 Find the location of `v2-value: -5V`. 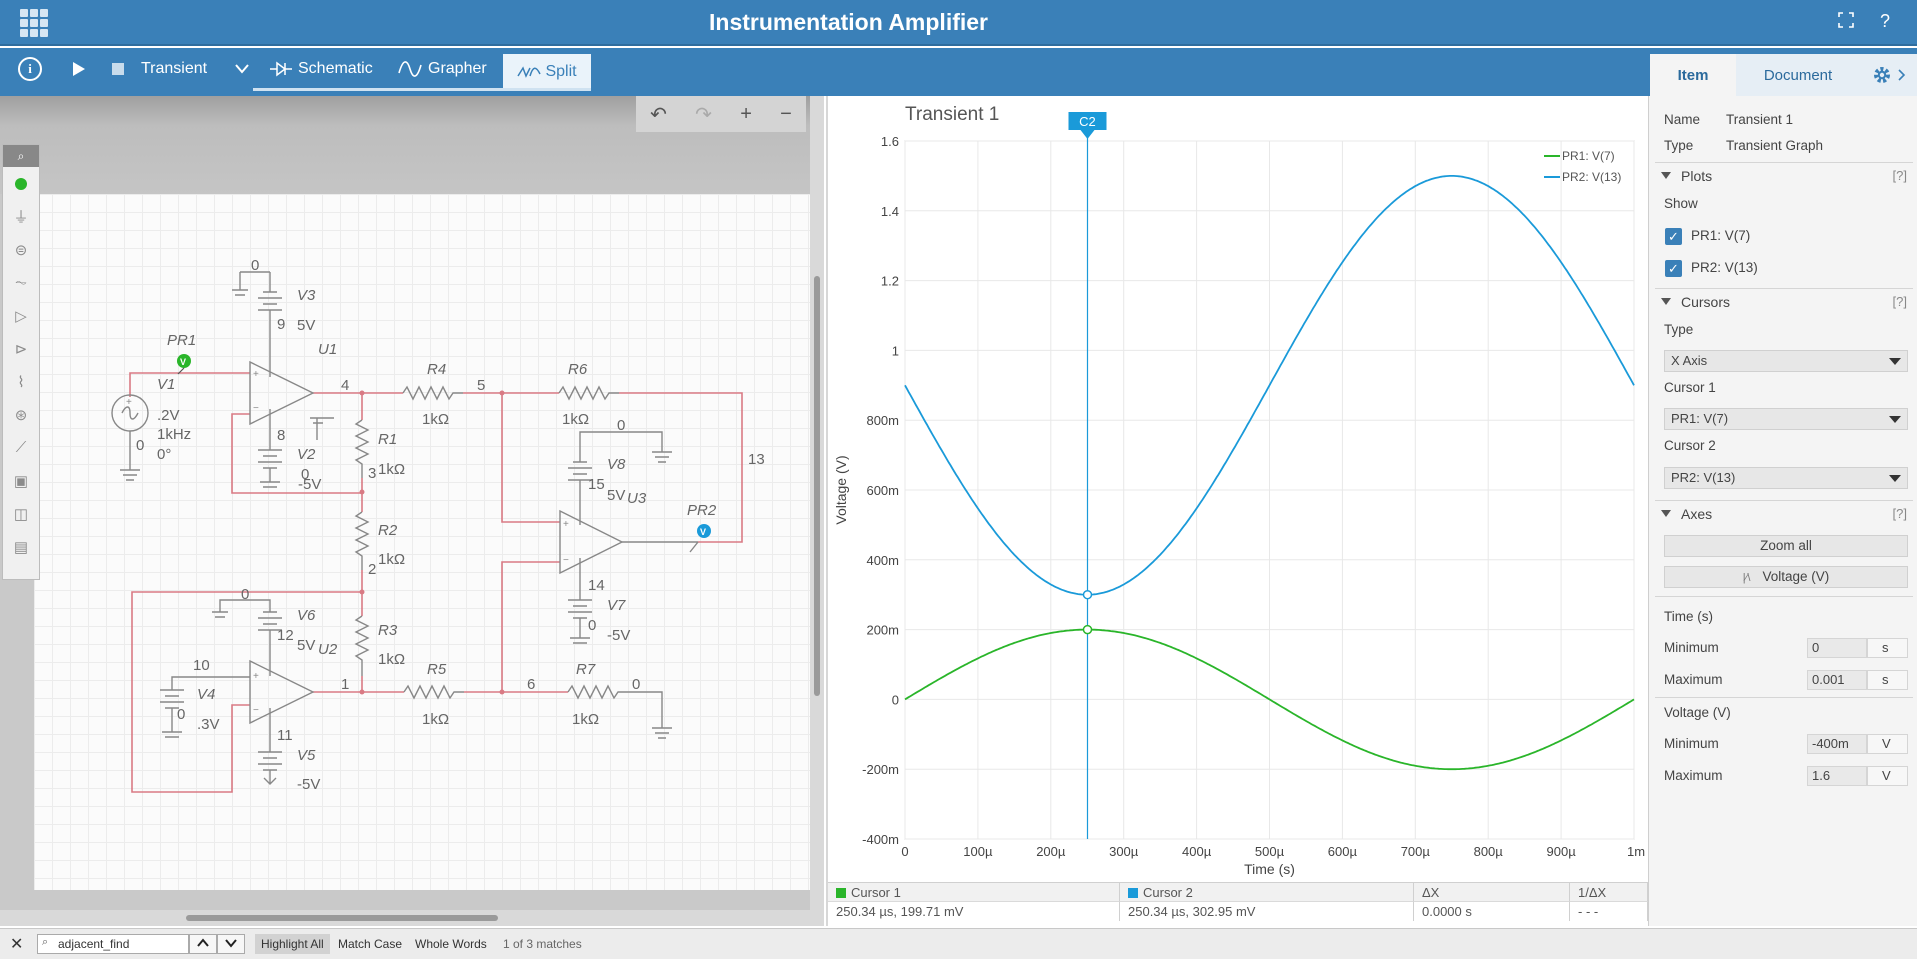

v2-value: -5V is located at coordinates (309, 484).